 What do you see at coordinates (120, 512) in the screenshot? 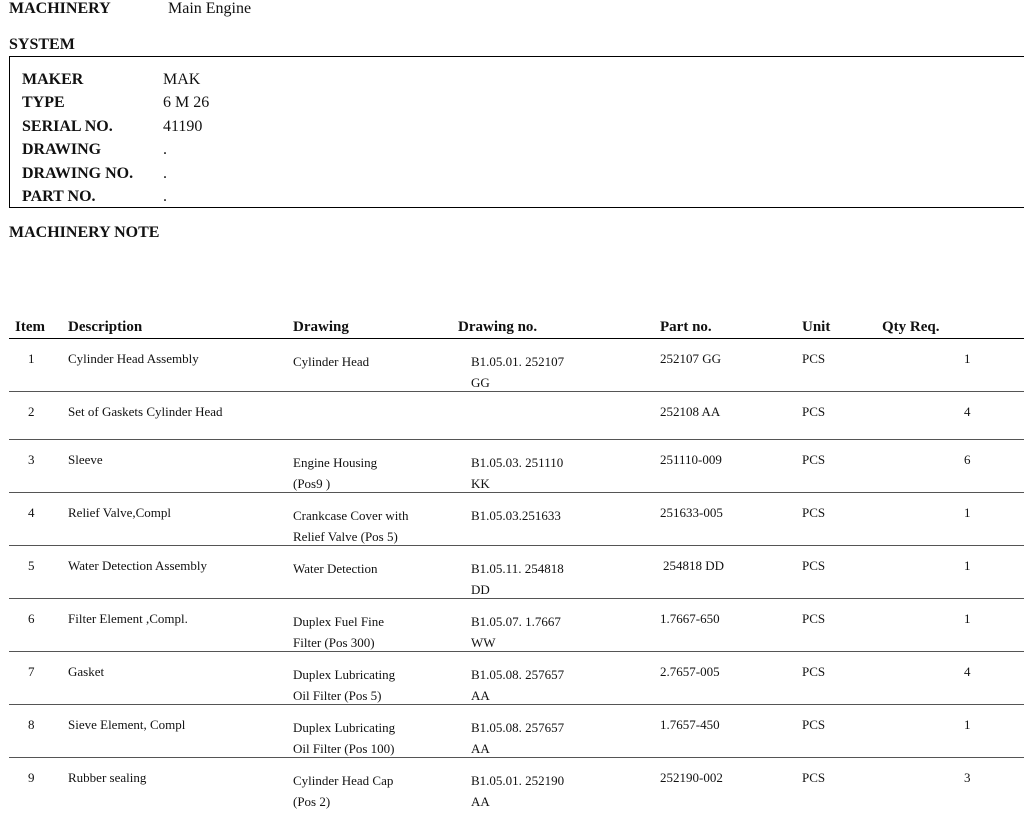
I see `cell-description: Relief Valve,Compl` at bounding box center [120, 512].